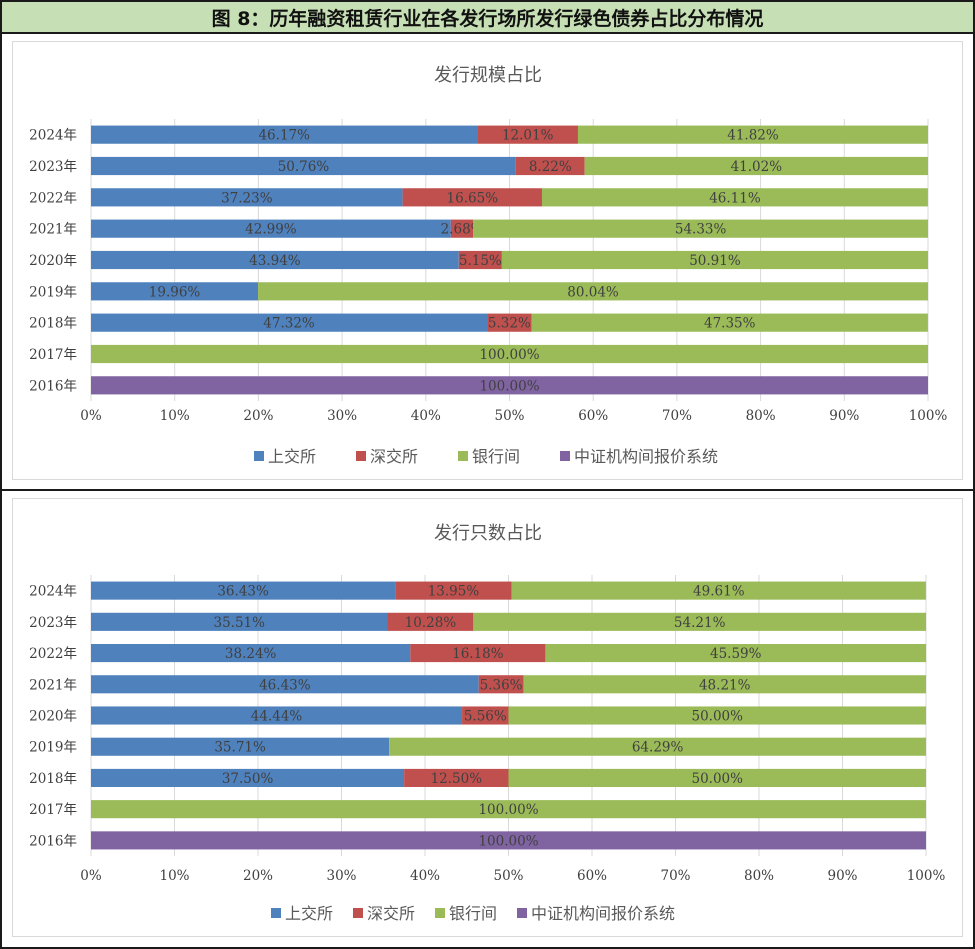 This screenshot has width=975, height=949. I want to click on data-label: 16.18%, so click(478, 654).